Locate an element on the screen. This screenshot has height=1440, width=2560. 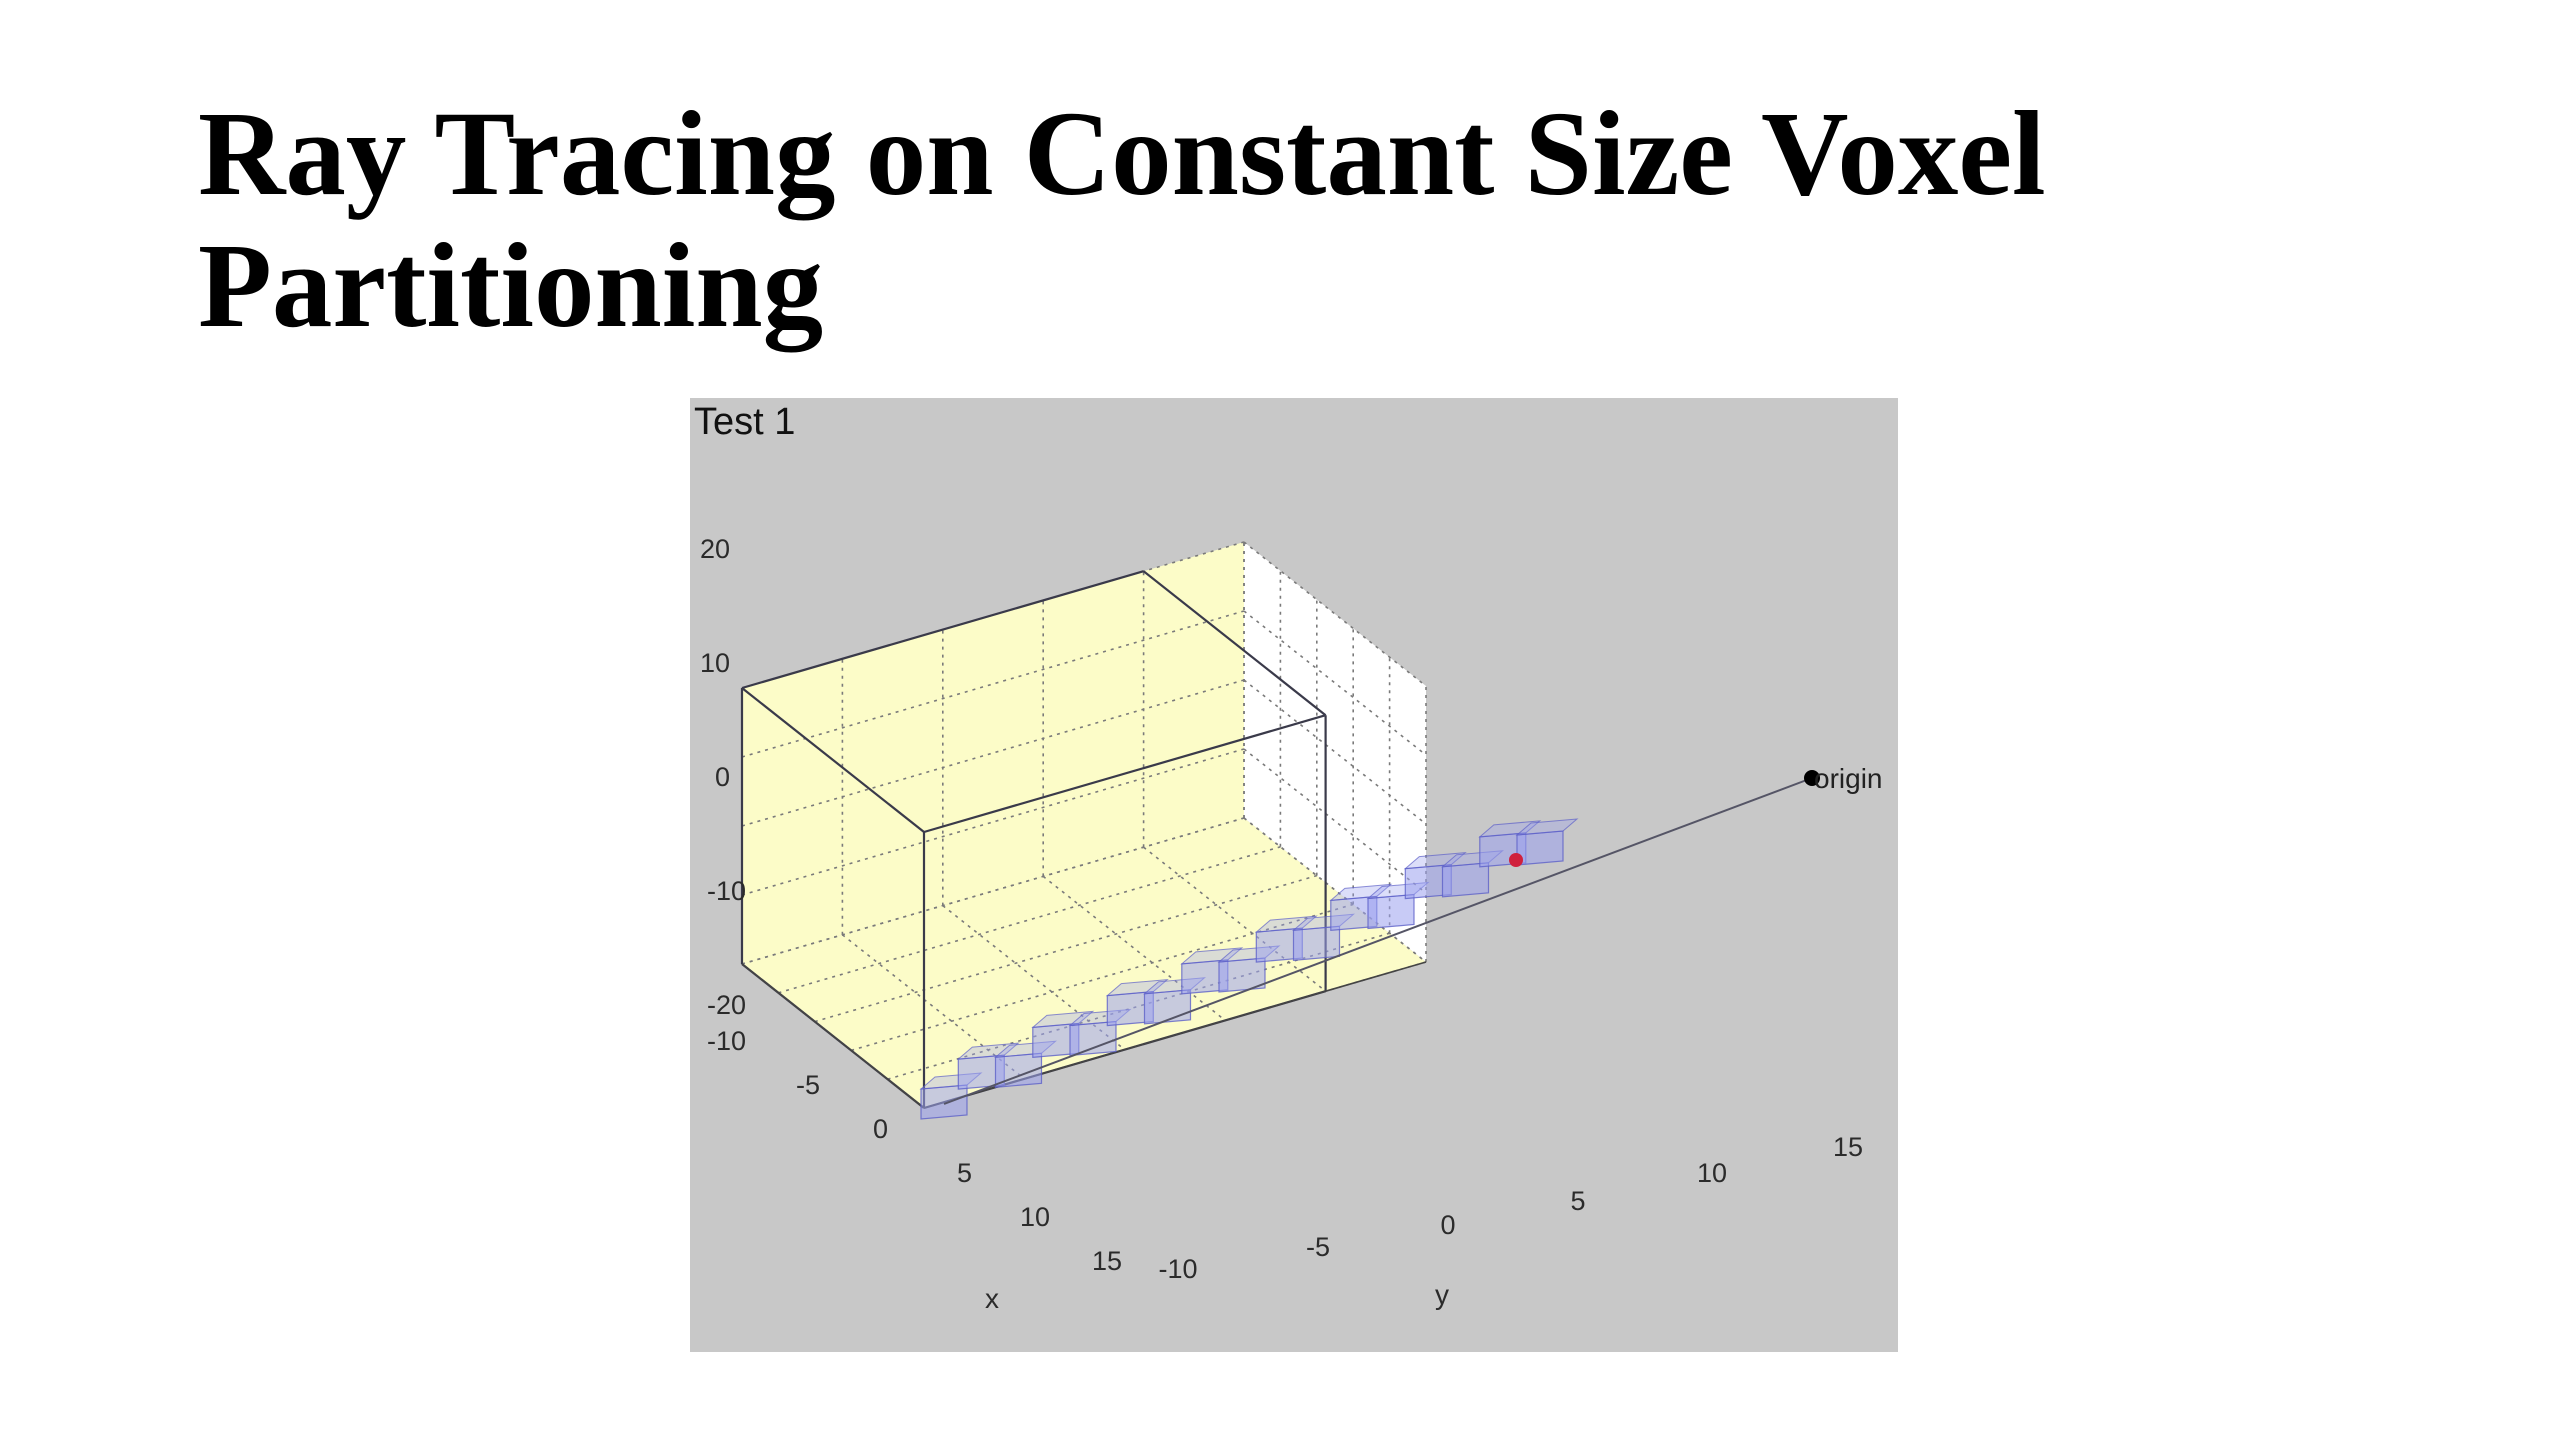
ray-line is located at coordinates (1378, 941).